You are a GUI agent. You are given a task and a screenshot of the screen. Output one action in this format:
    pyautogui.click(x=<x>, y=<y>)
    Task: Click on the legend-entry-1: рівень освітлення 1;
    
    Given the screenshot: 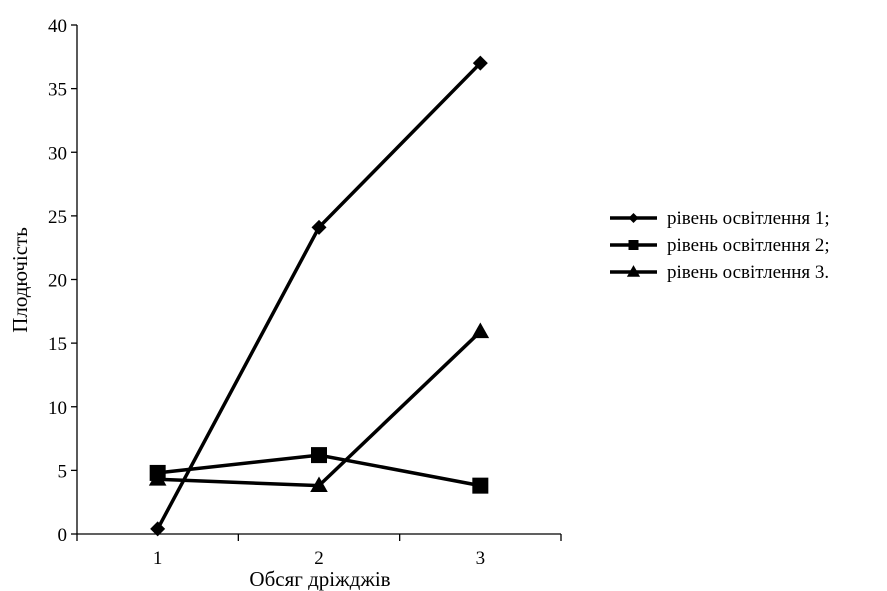 What is the action you would take?
    pyautogui.click(x=720, y=218)
    